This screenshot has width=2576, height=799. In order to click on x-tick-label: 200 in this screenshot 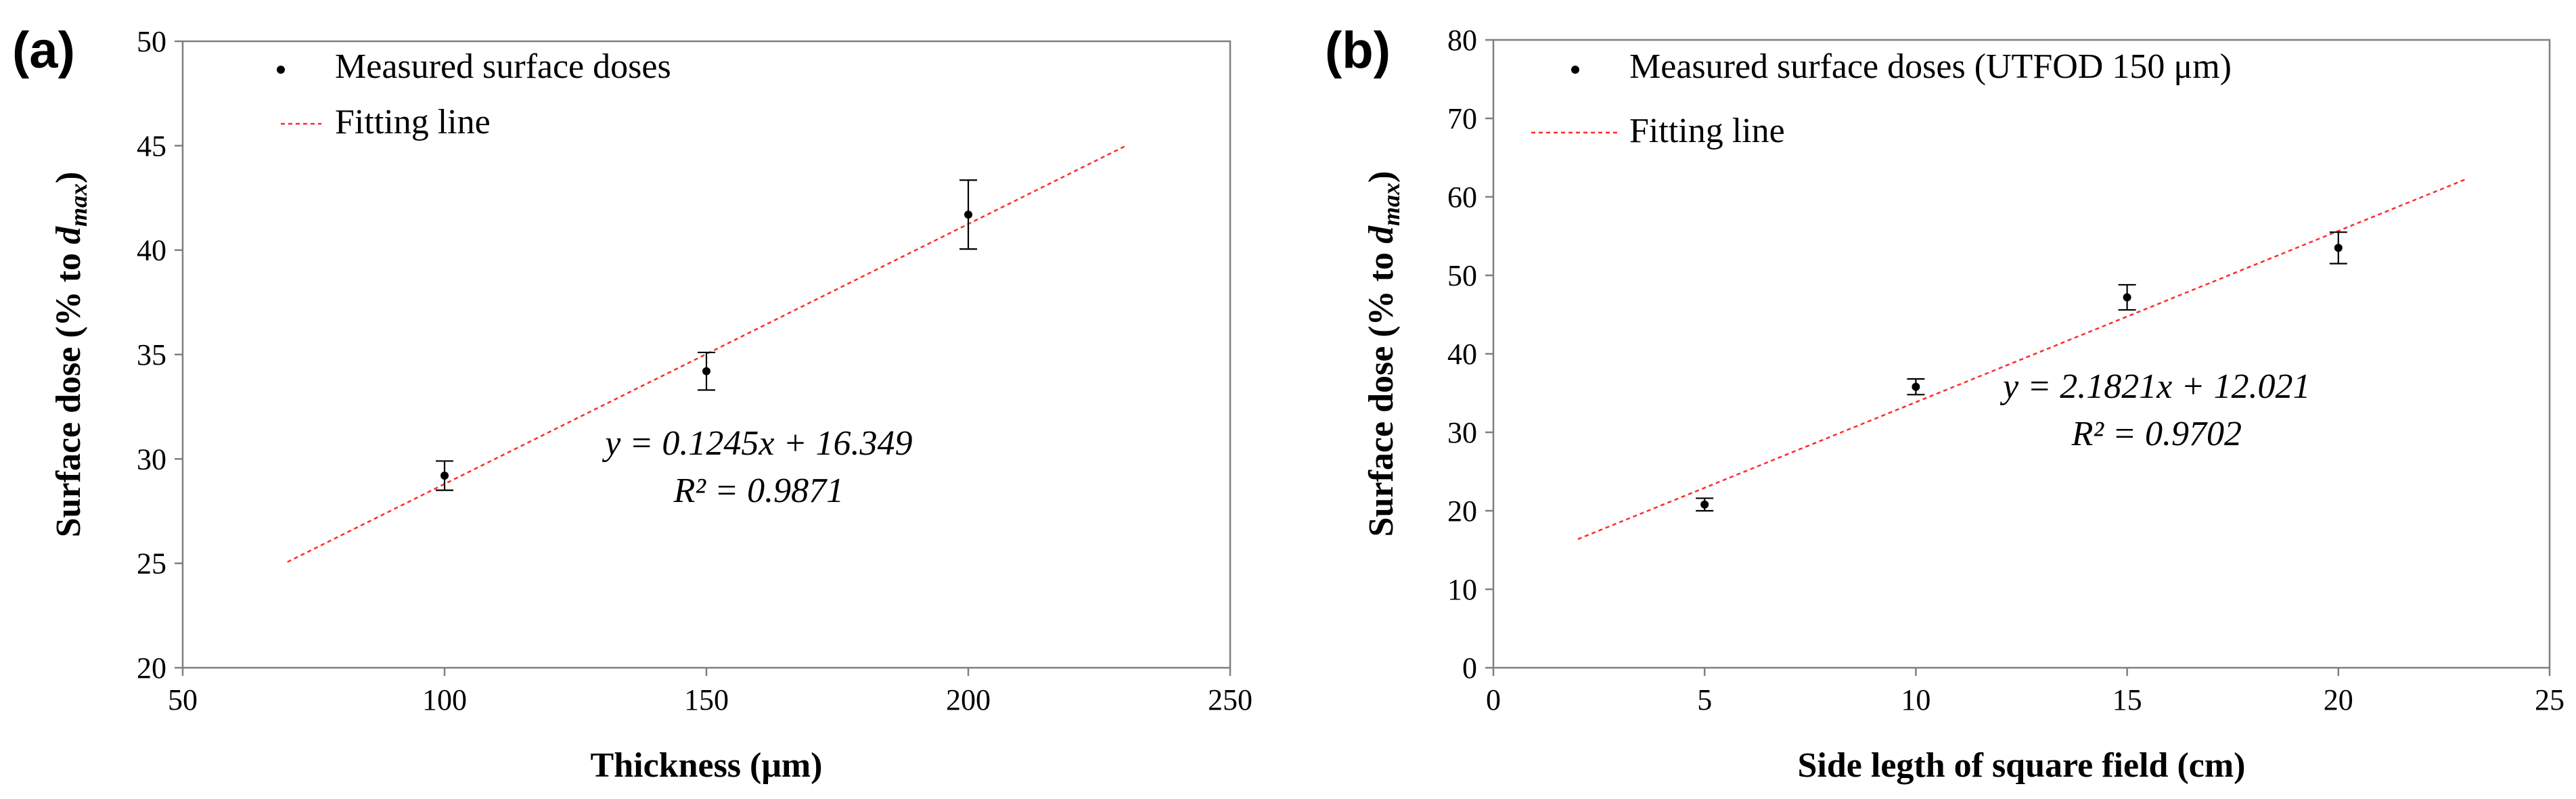, I will do `click(969, 699)`.